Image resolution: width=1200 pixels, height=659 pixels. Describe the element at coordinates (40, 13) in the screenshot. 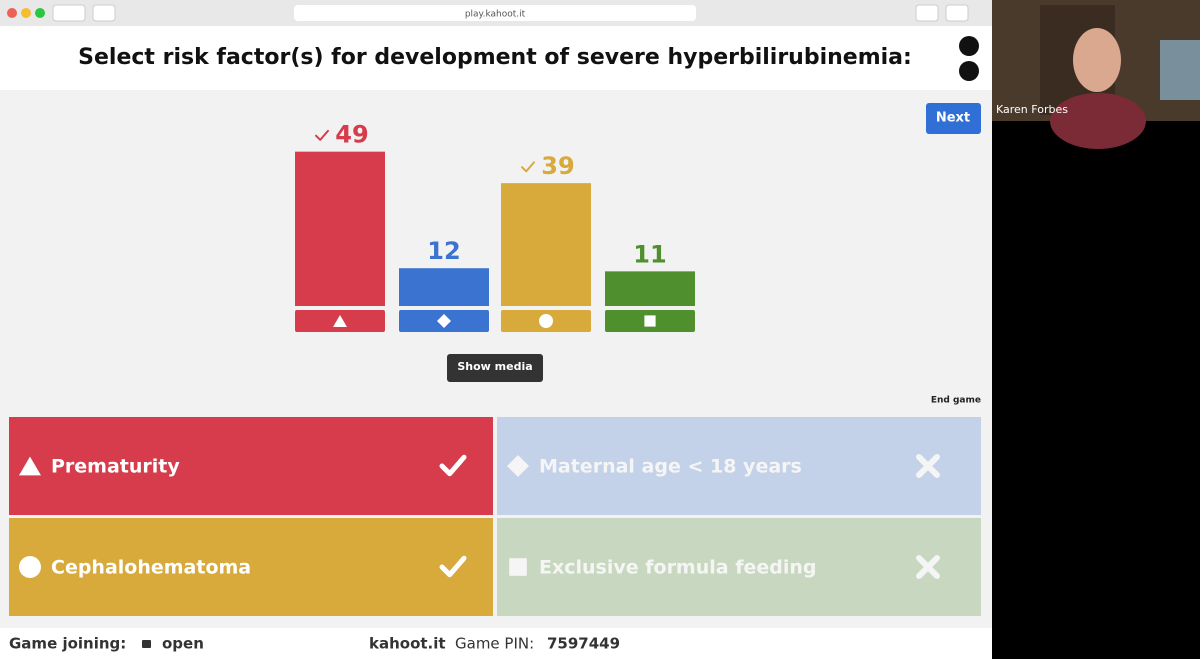

I see `zoom-button` at that location.